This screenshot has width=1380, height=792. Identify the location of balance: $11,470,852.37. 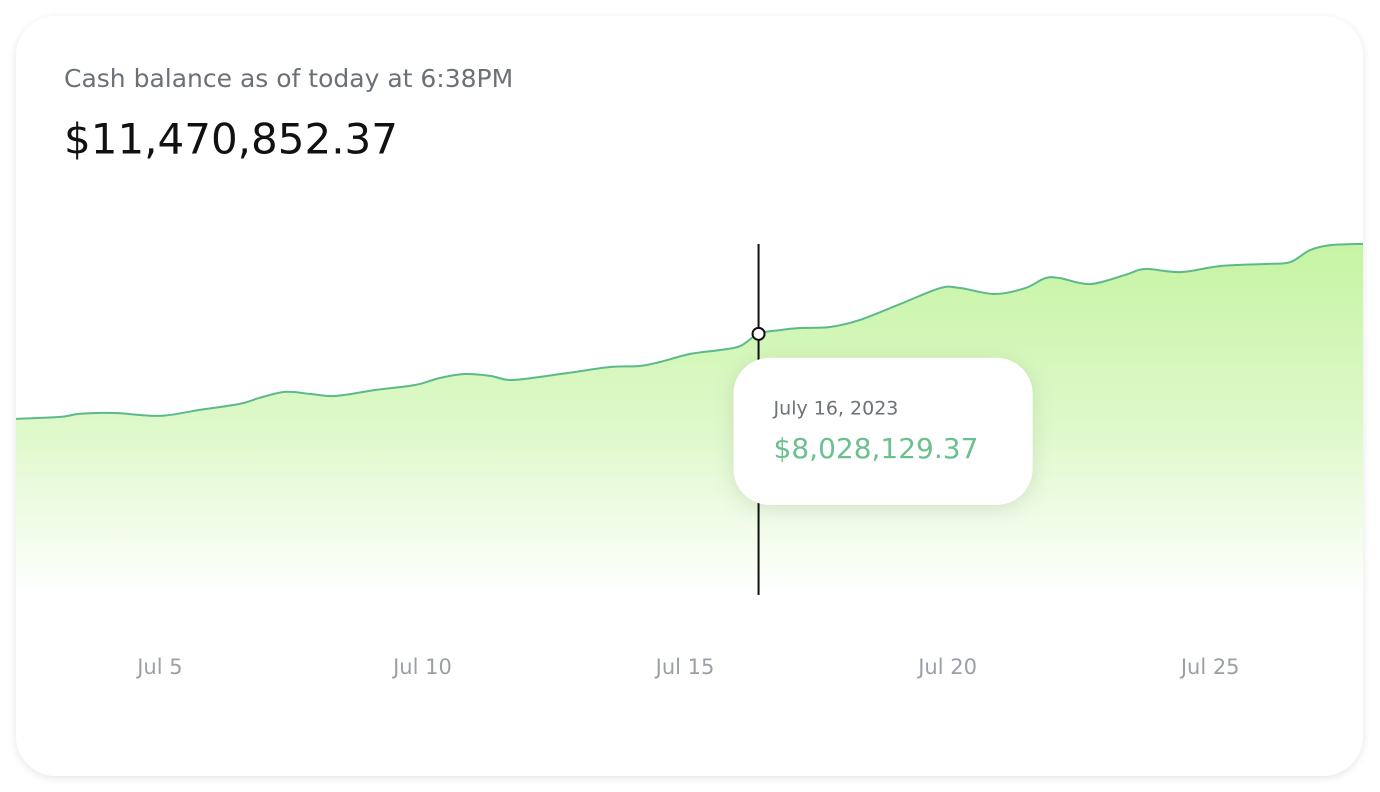
(231, 139).